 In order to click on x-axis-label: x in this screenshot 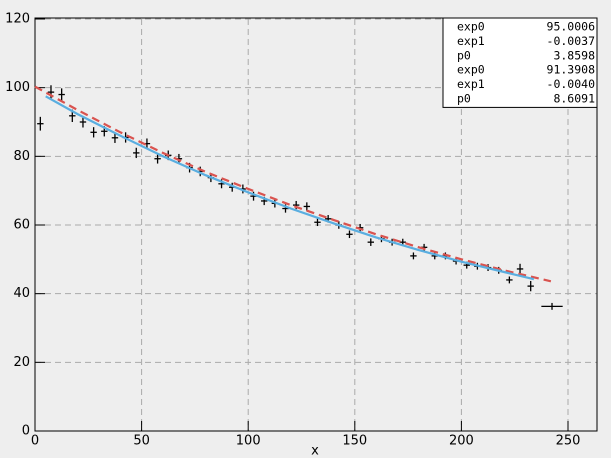, I will do `click(315, 451)`.